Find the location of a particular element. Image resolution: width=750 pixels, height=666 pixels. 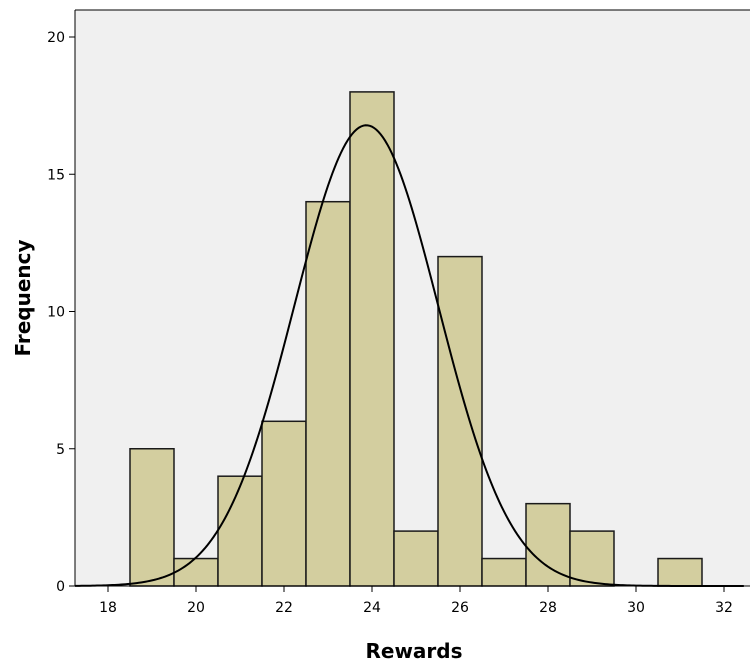

y-axis-title: Frequency is located at coordinates (23, 297).